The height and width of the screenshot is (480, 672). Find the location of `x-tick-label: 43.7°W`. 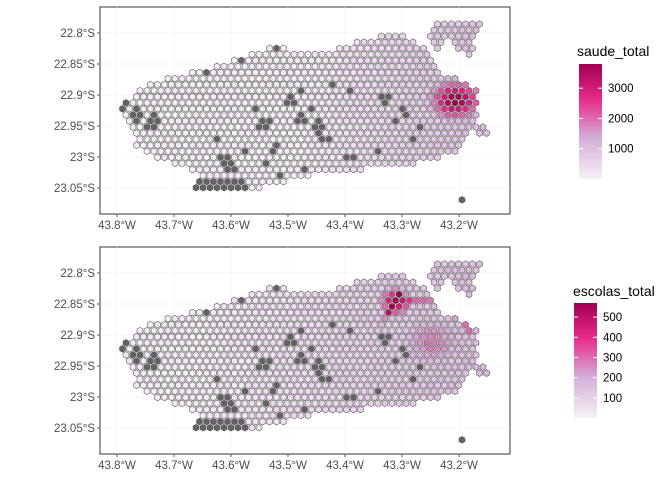

x-tick-label: 43.7°W is located at coordinates (174, 466).